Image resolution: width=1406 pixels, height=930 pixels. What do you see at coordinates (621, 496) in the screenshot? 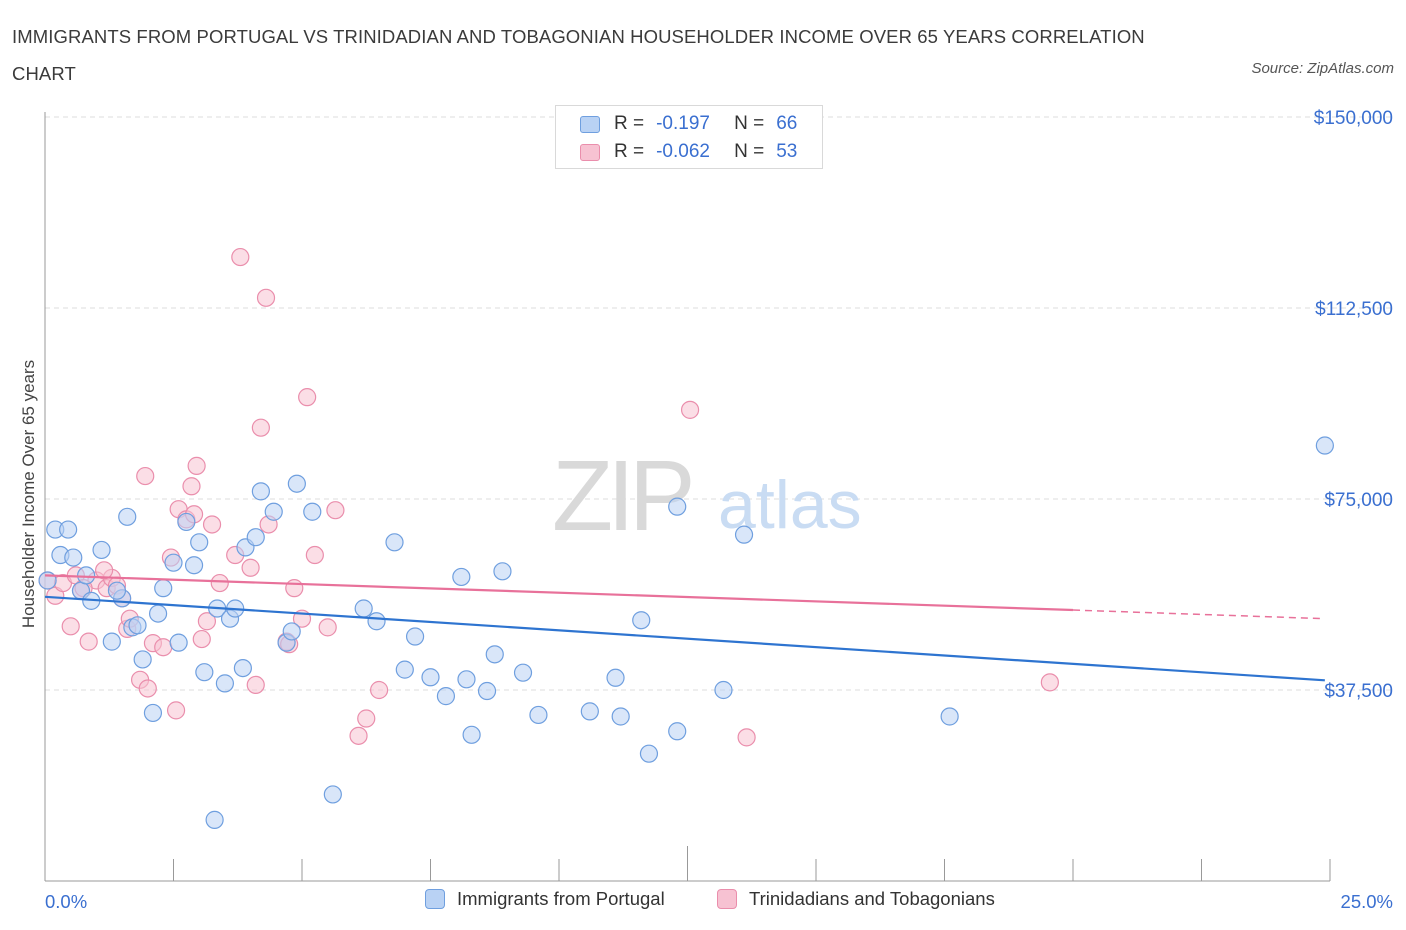
I see `watermark-zip: ZIP` at bounding box center [621, 496].